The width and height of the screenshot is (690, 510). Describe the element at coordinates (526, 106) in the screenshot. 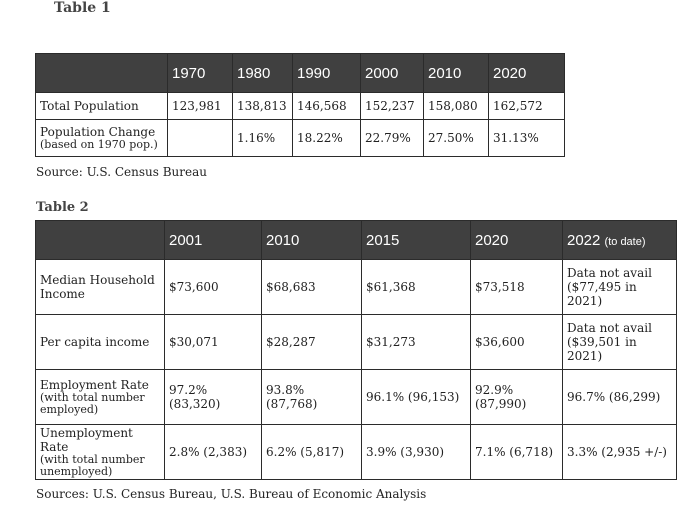

I see `table-cell: 162,572` at that location.